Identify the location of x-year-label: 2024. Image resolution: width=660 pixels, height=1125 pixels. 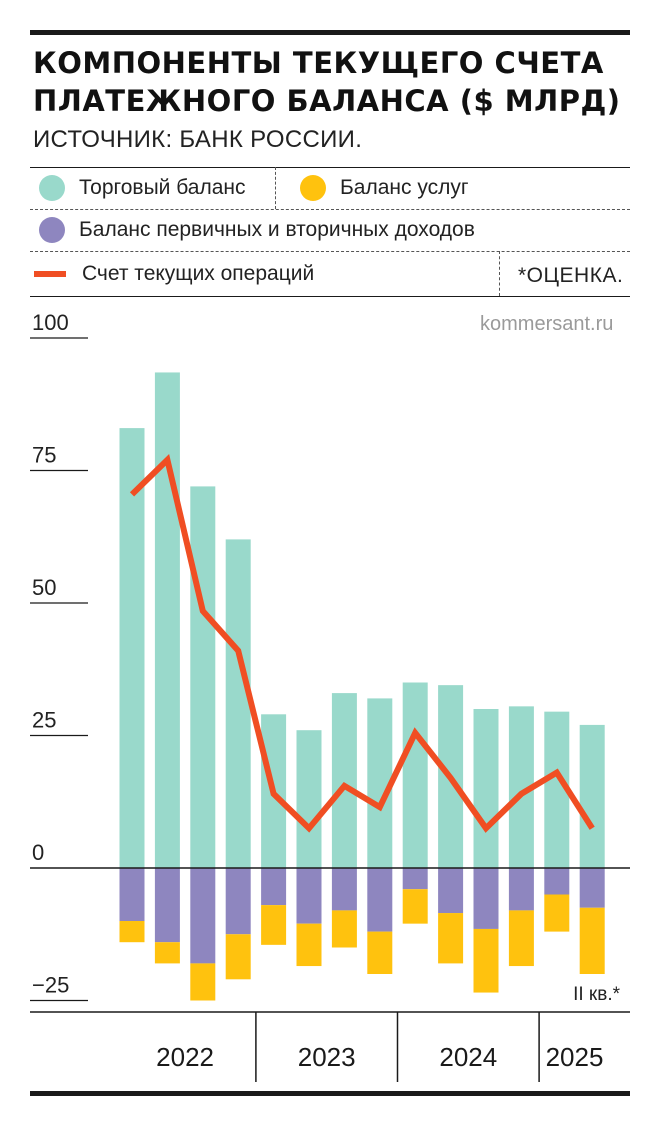
(468, 1057).